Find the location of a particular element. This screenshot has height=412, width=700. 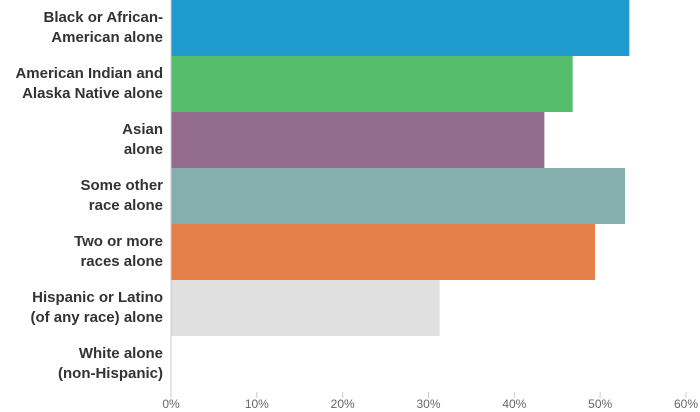

x-tick-label: 0% is located at coordinates (171, 404).